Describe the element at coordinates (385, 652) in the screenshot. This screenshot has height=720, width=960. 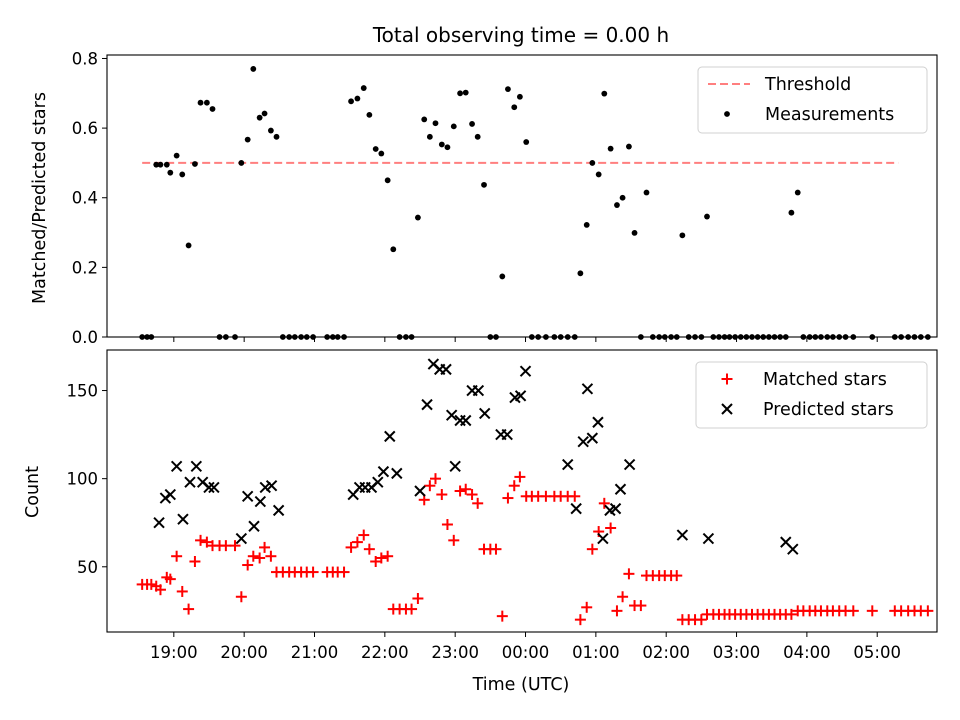
I see `x-tick-label: 22:00` at that location.